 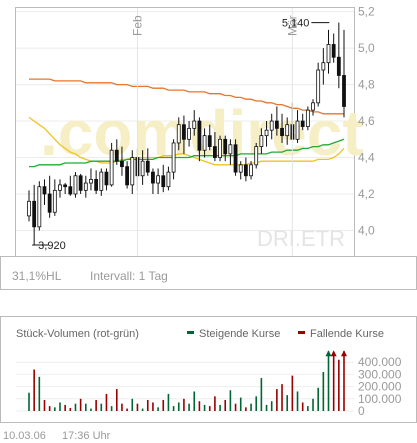 What do you see at coordinates (366, 158) in the screenshot?
I see `price-y-tick-label: 4,4` at bounding box center [366, 158].